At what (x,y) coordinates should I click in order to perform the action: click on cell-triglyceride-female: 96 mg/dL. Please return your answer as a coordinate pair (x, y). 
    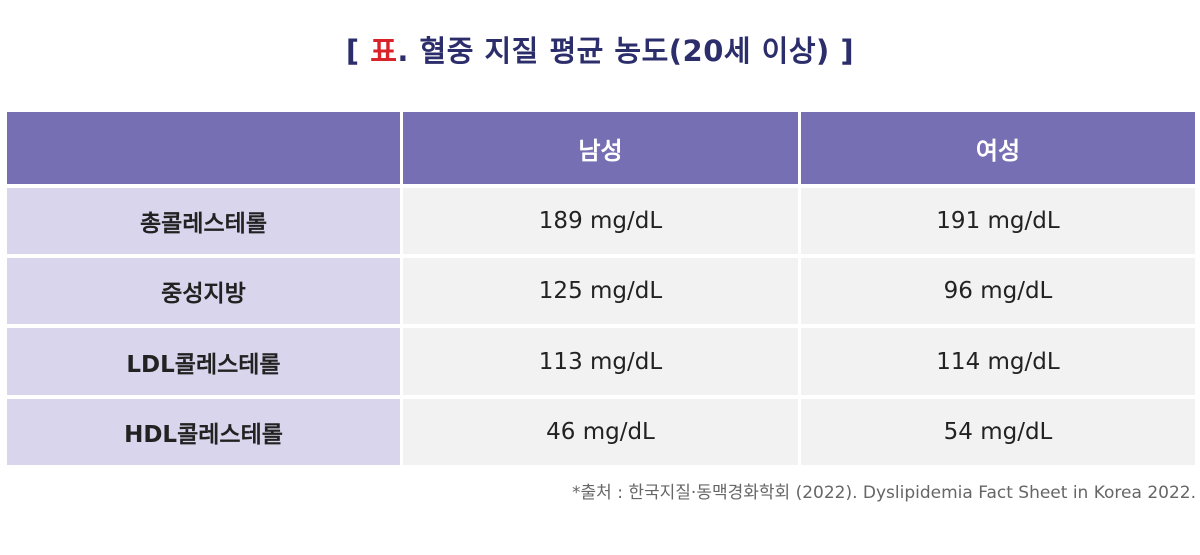
    Looking at the image, I should click on (998, 291).